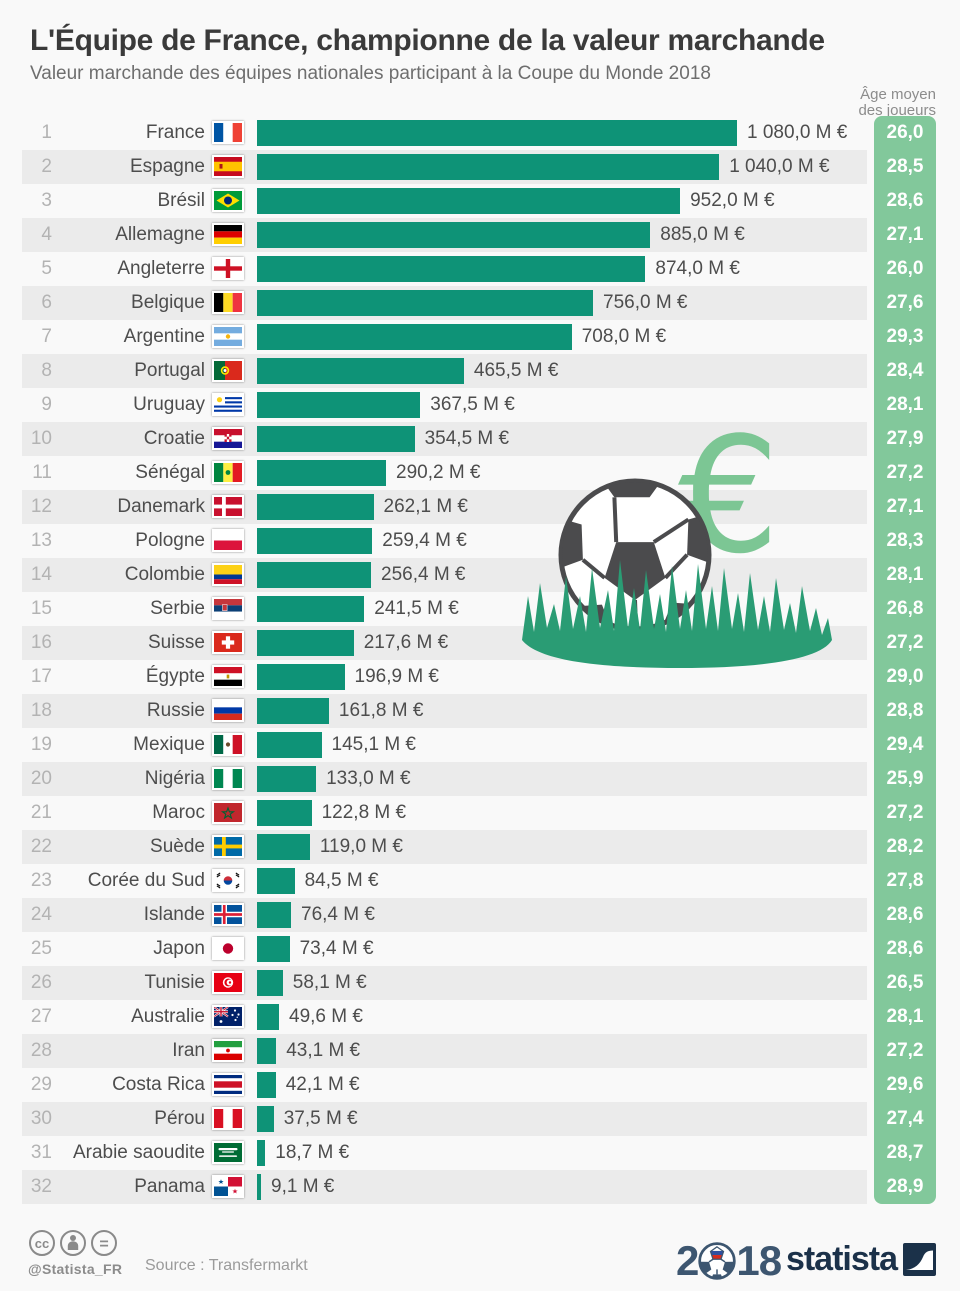  I want to click on rank-label: 25, so click(41, 948).